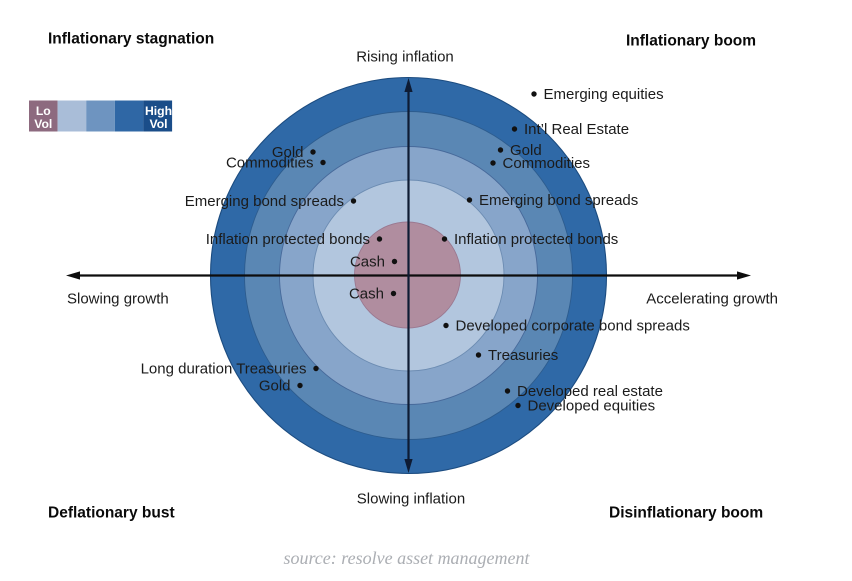  What do you see at coordinates (224, 369) in the screenshot?
I see `svg-text: Long duration Treasuries` at bounding box center [224, 369].